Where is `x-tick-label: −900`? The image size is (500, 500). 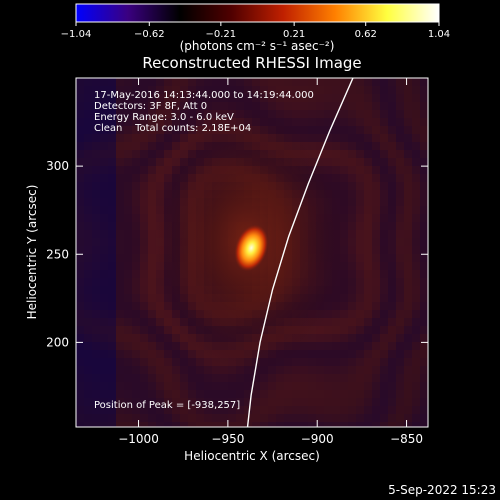
x-tick-label: −900 is located at coordinates (317, 439).